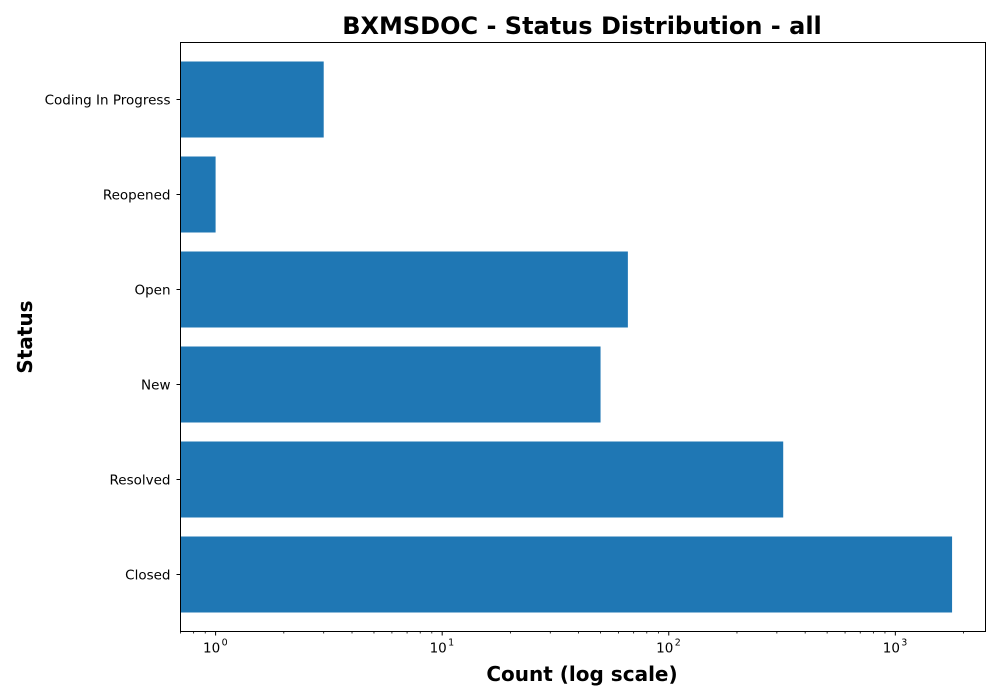 This screenshot has width=1000, height=700. Describe the element at coordinates (108, 101) in the screenshot. I see `y-tick-label: Coding In Progress` at that location.